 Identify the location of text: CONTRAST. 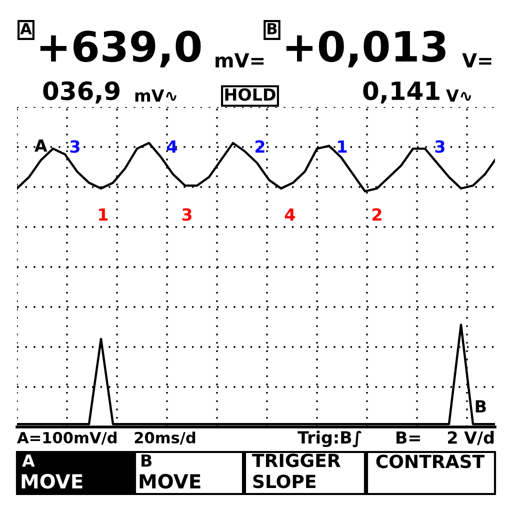
(430, 461).